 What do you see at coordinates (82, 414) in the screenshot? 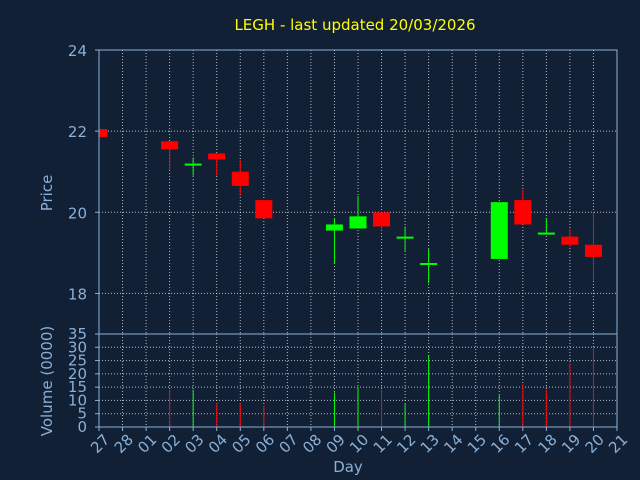
I see `volume-y-tick-label: 5` at bounding box center [82, 414].